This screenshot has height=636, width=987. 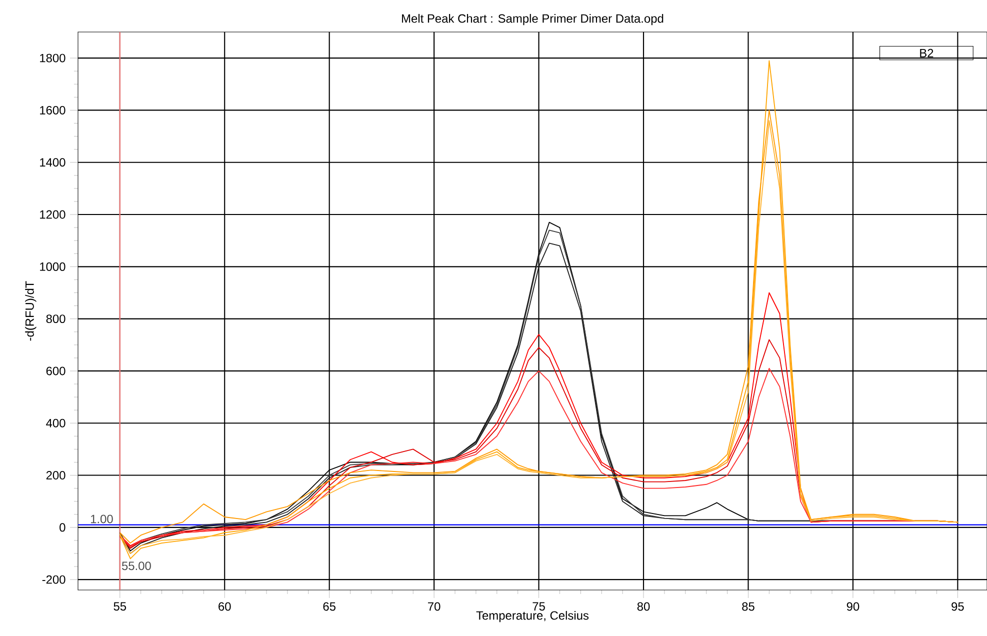 What do you see at coordinates (53, 214) in the screenshot?
I see `y-tick-label: 1200` at bounding box center [53, 214].